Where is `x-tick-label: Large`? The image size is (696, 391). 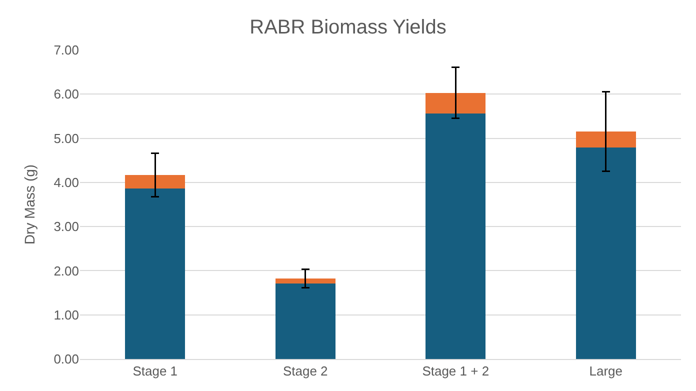 x-tick-label: Large is located at coordinates (606, 371).